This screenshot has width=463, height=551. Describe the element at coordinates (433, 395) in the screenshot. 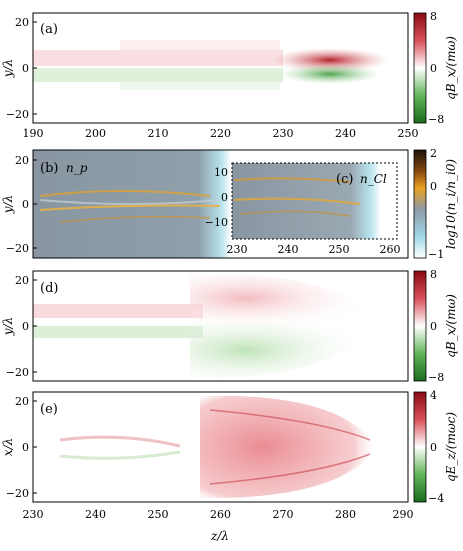

I see `panel-e-cbar-tick: 4` at that location.